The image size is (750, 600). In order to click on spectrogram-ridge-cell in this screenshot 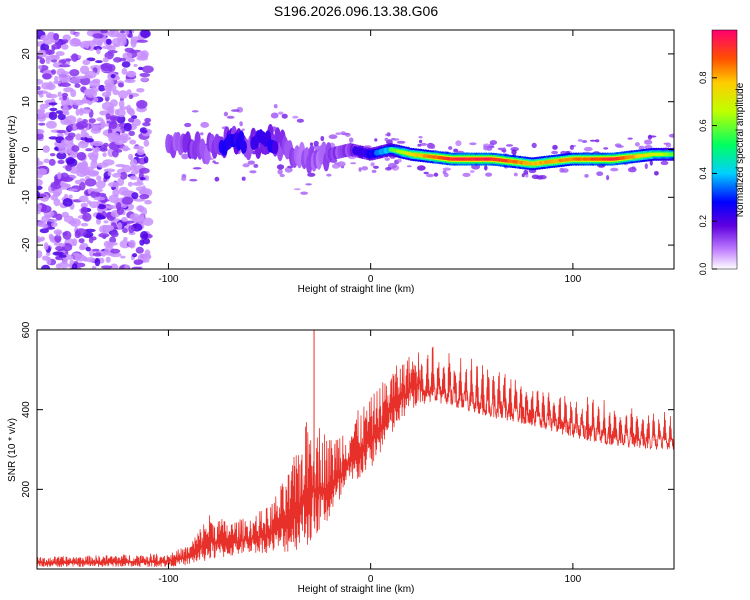, I will do `click(672, 154)`.